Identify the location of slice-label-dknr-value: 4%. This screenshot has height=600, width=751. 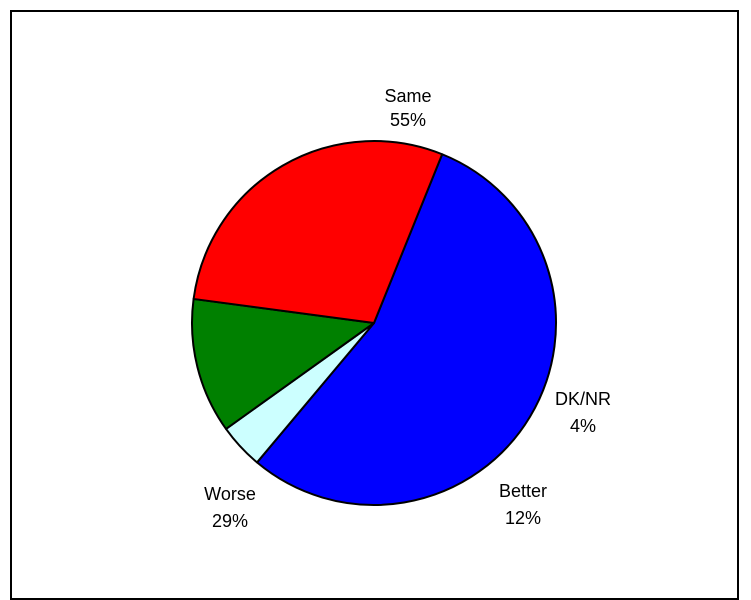
(583, 426).